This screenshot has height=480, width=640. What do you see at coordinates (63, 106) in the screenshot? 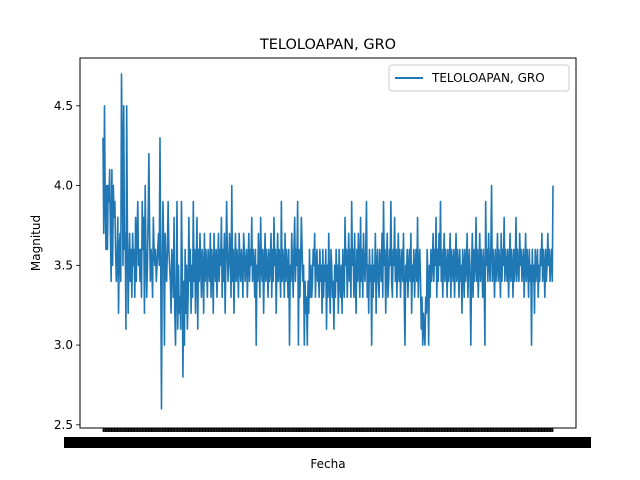
I see `y-tick-label: 4.5` at bounding box center [63, 106].